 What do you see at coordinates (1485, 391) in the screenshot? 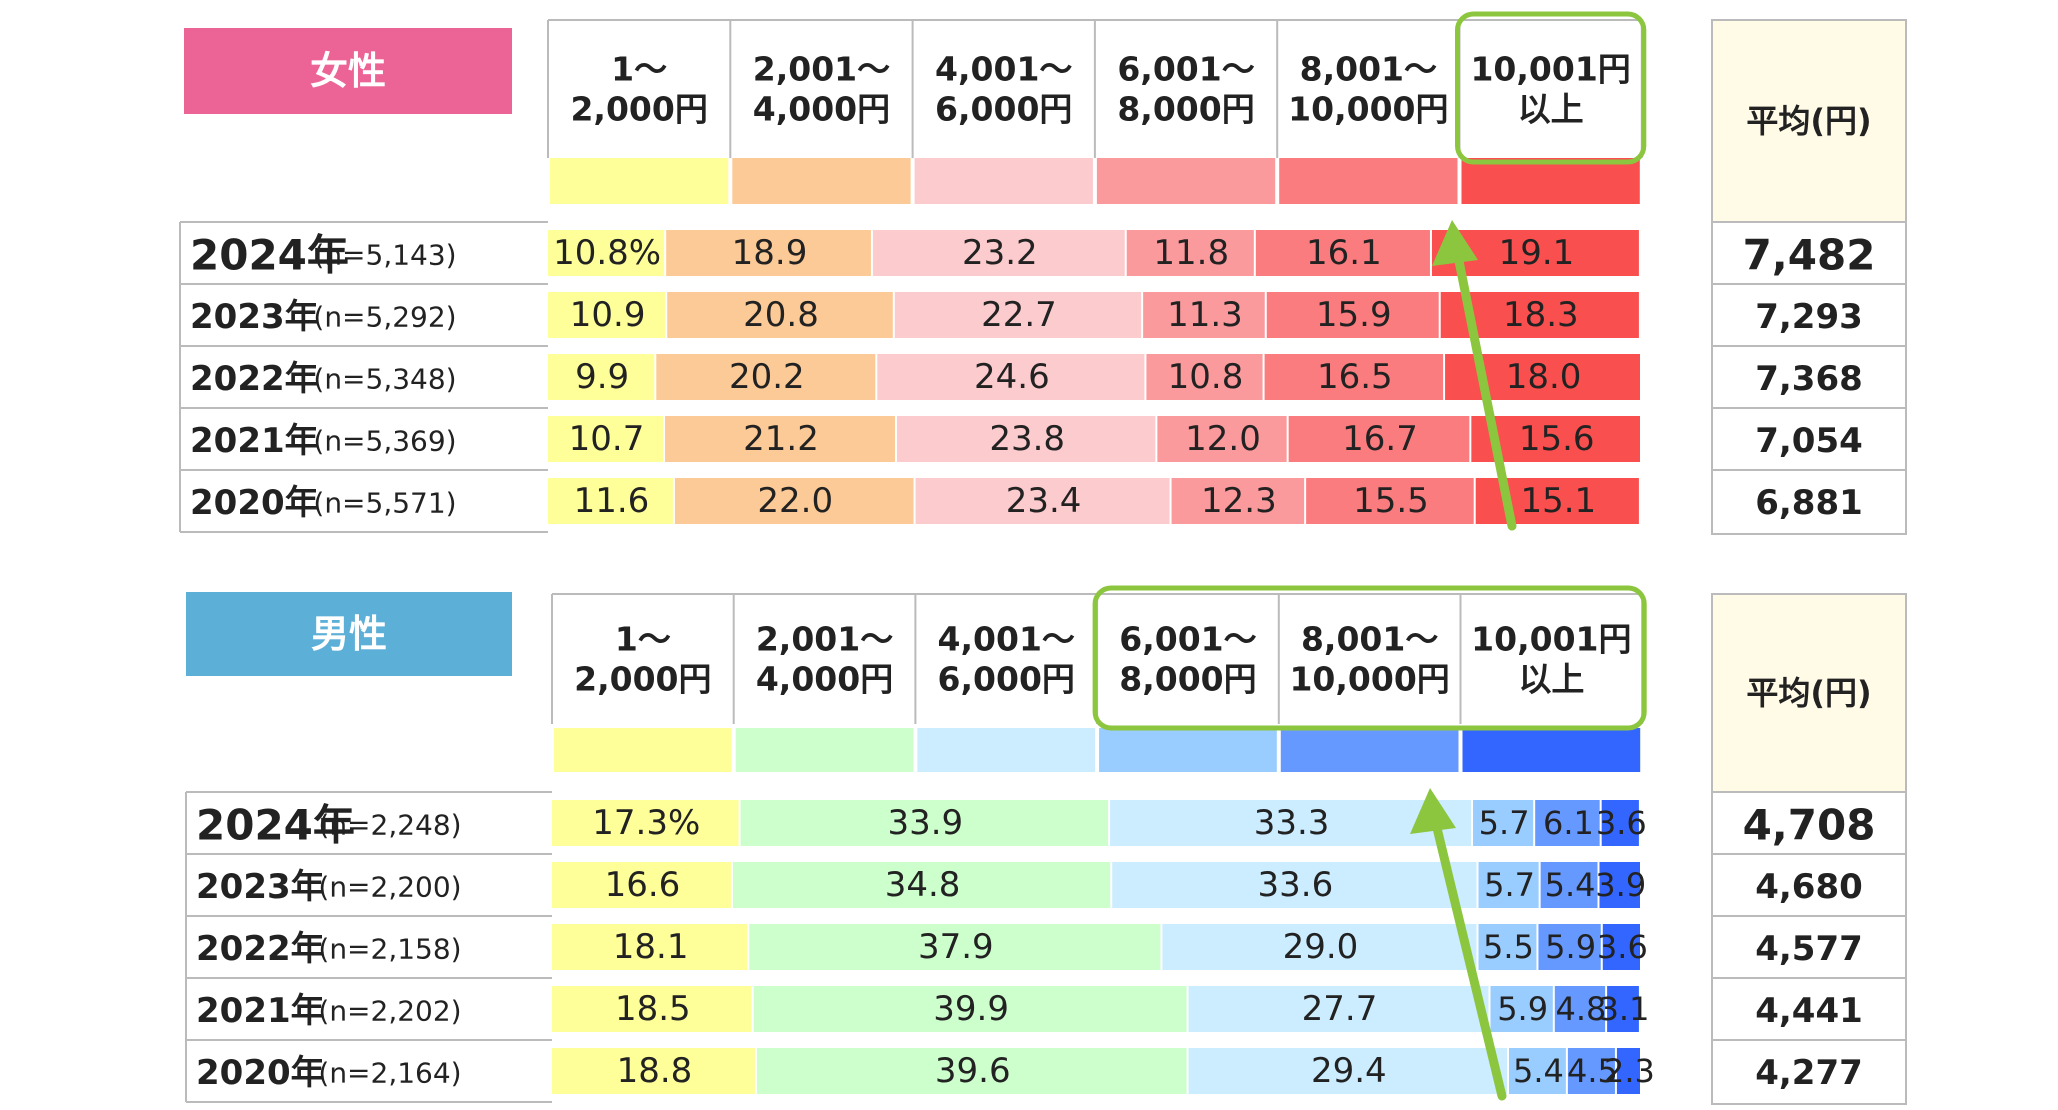
I see `female-trend-arrow-shaft` at bounding box center [1485, 391].